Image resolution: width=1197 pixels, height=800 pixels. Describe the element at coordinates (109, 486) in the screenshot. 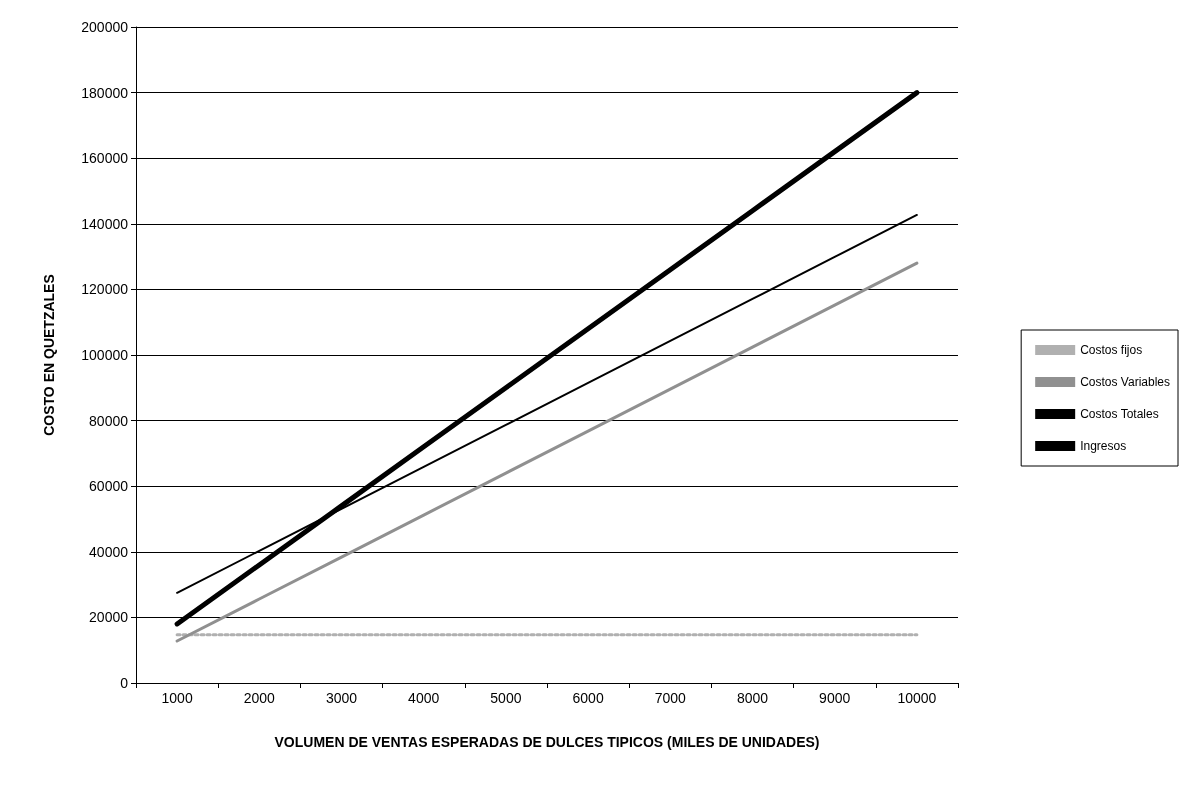

I see `y-tick-label: 60000` at that location.